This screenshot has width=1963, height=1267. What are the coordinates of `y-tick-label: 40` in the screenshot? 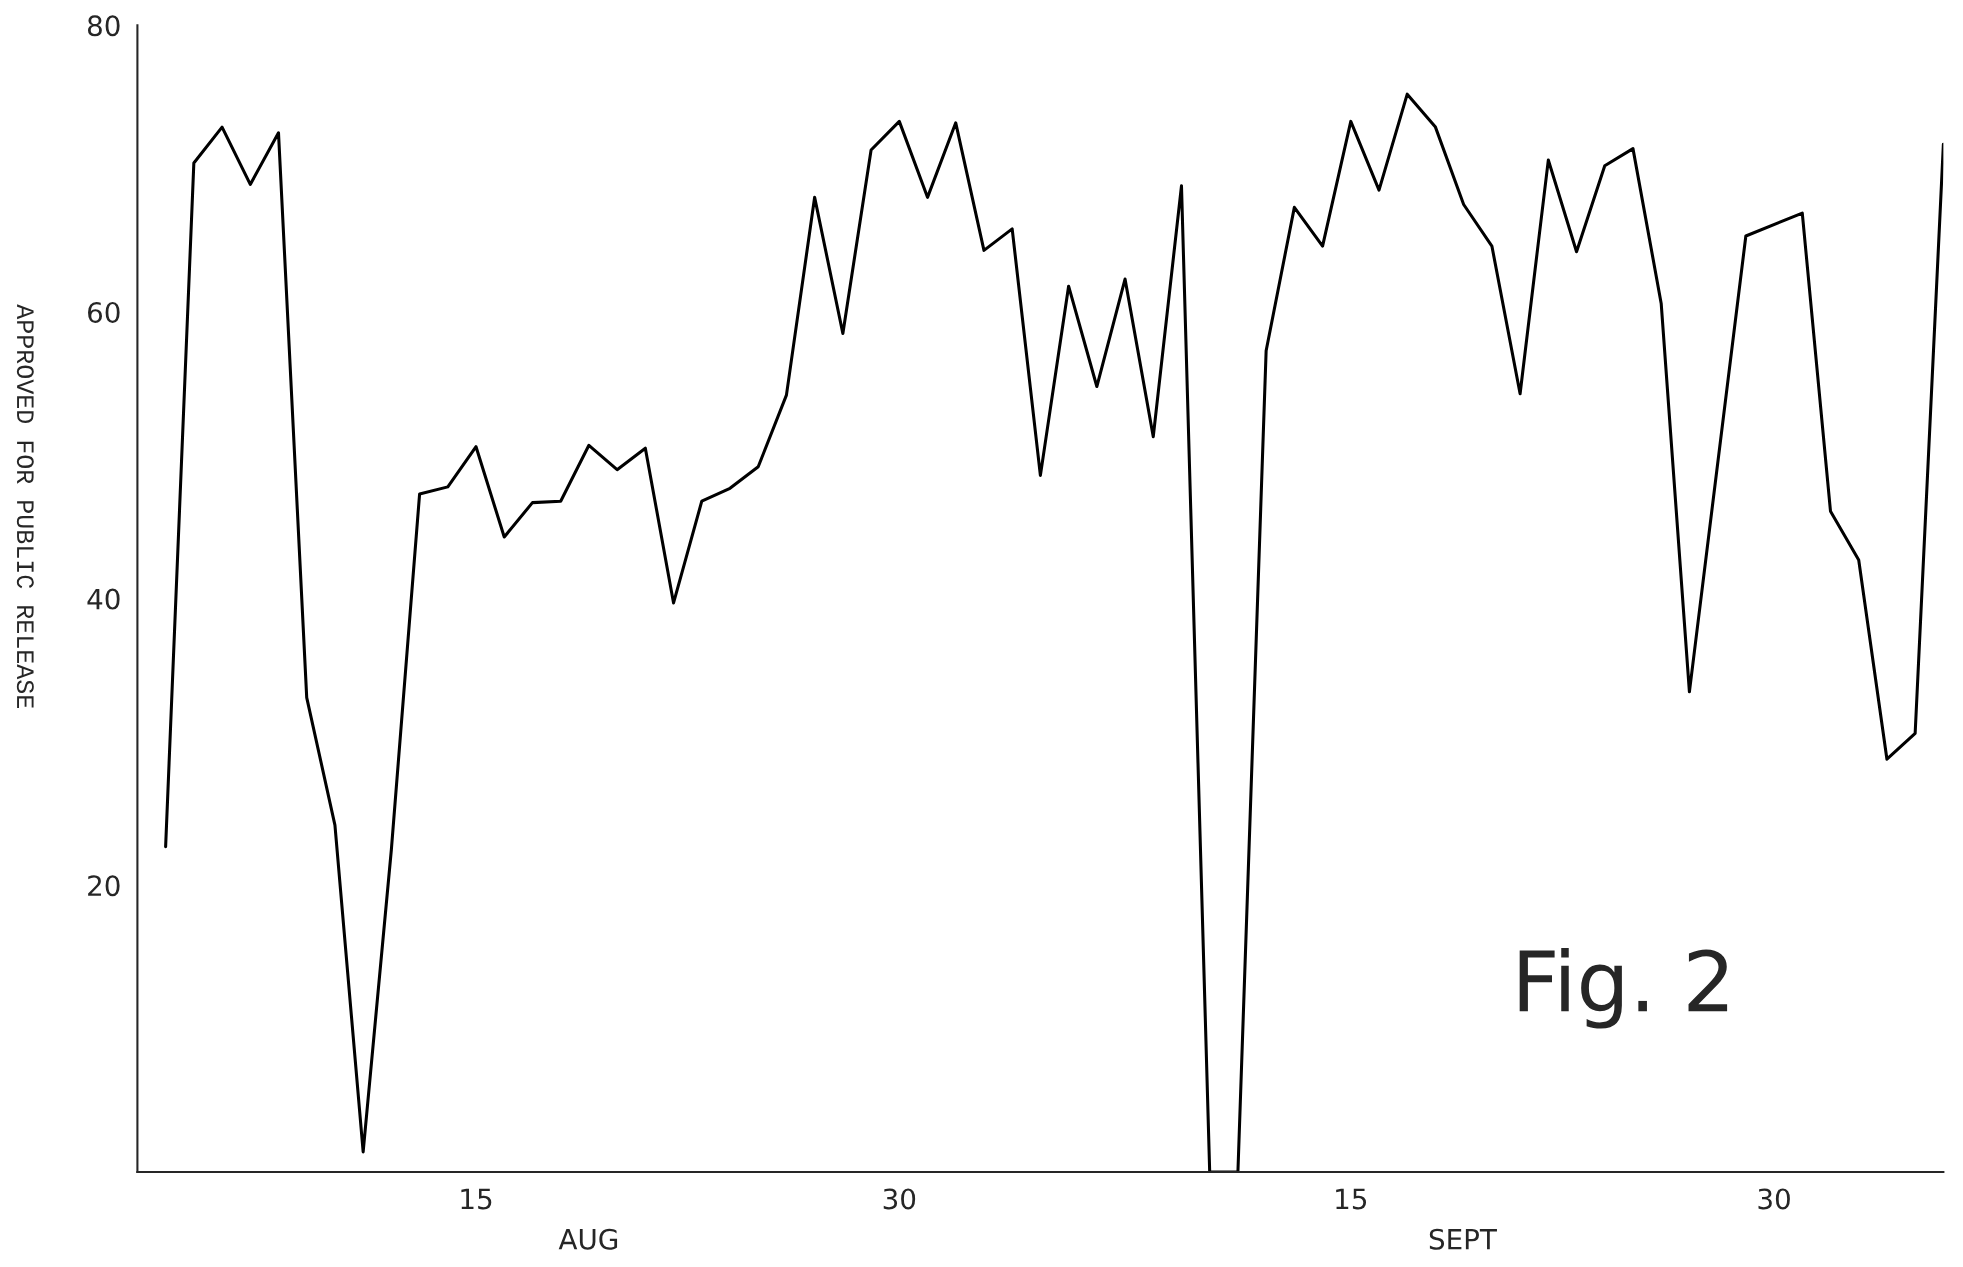 It's located at (103, 599).